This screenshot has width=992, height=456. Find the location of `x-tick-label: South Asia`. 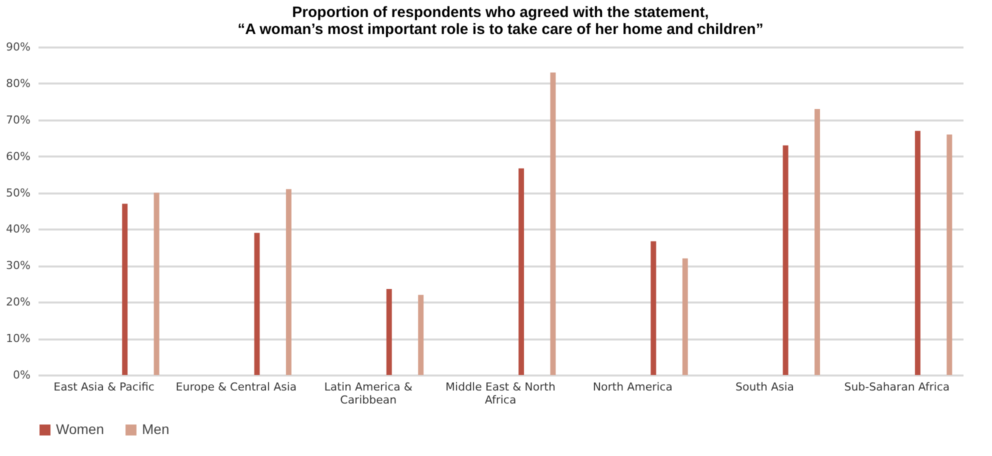

x-tick-label: South Asia is located at coordinates (765, 387).